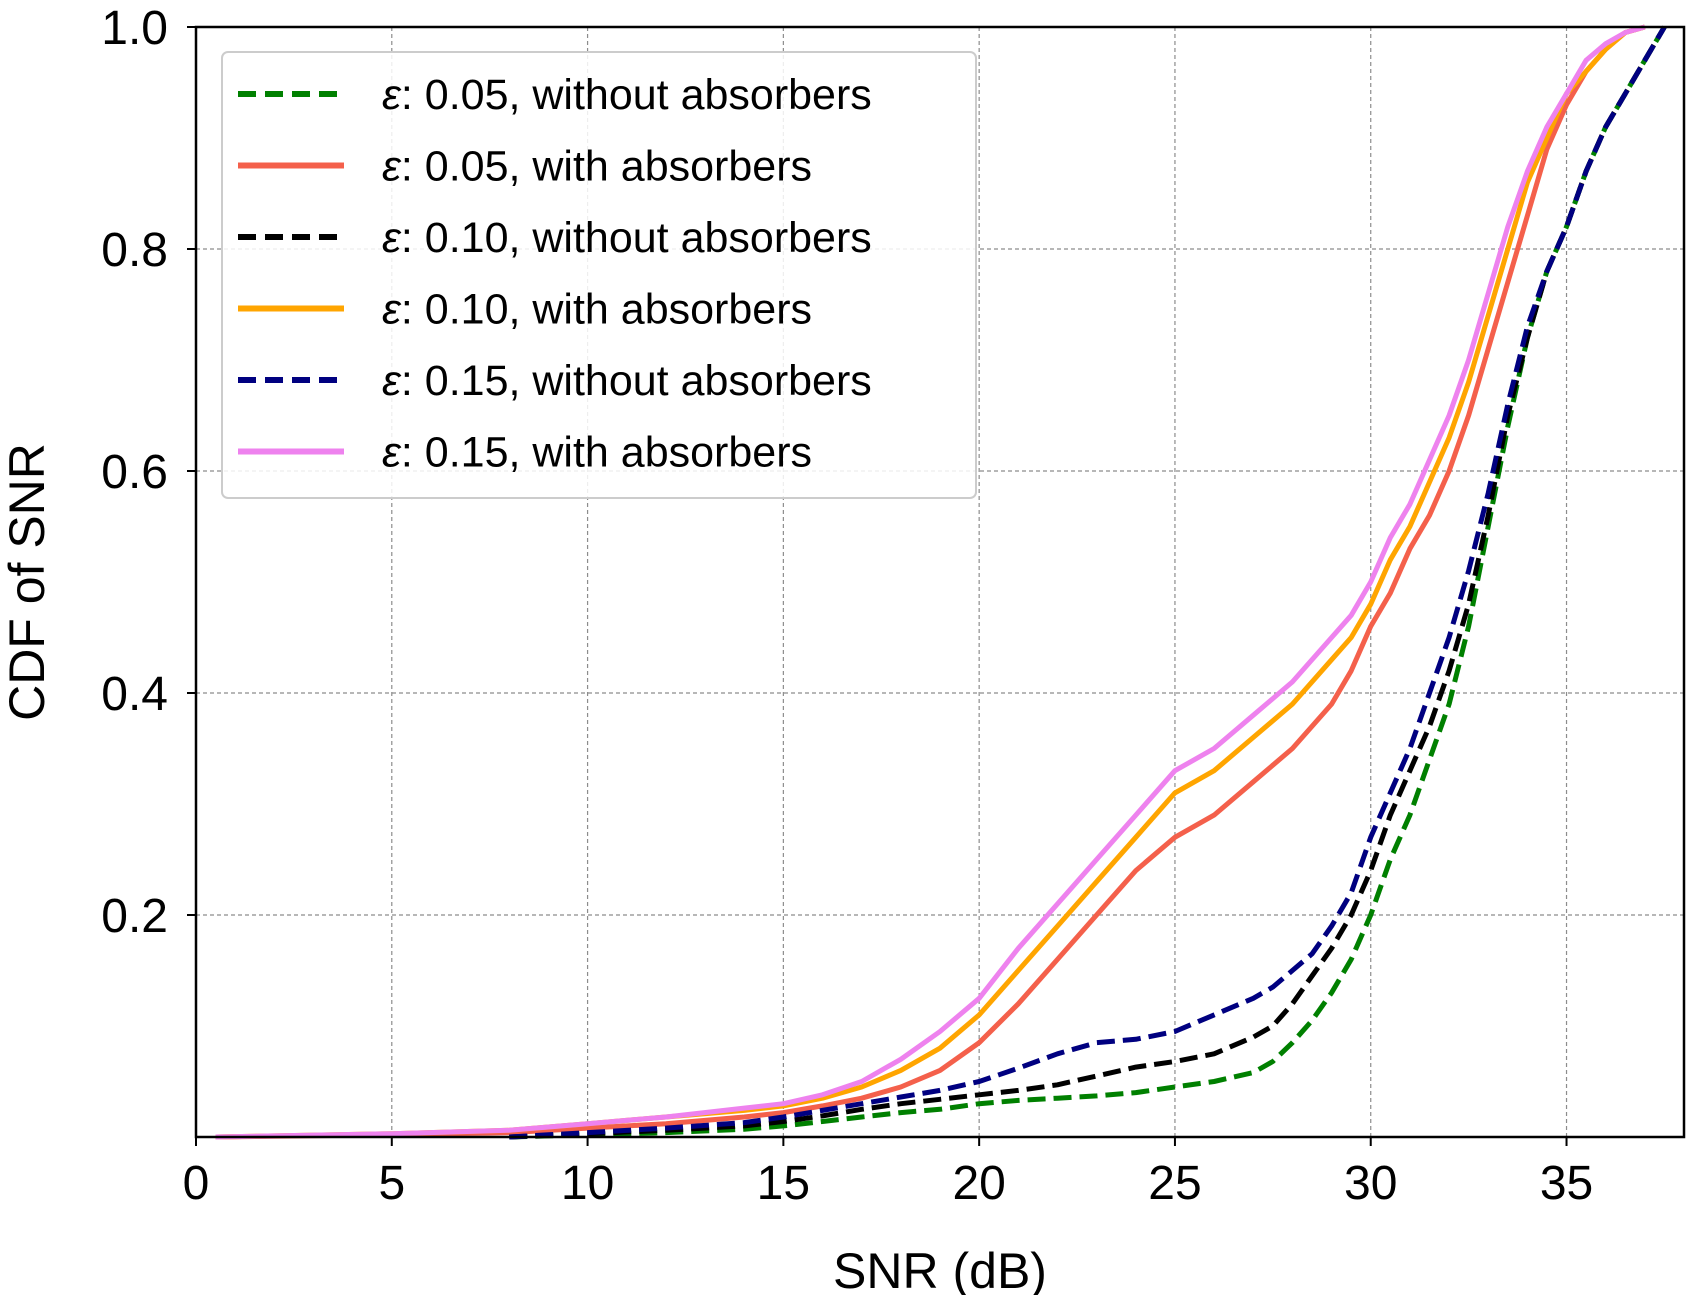 The width and height of the screenshot is (1688, 1295). What do you see at coordinates (134, 694) in the screenshot?
I see `y-tick-label: 0.4` at bounding box center [134, 694].